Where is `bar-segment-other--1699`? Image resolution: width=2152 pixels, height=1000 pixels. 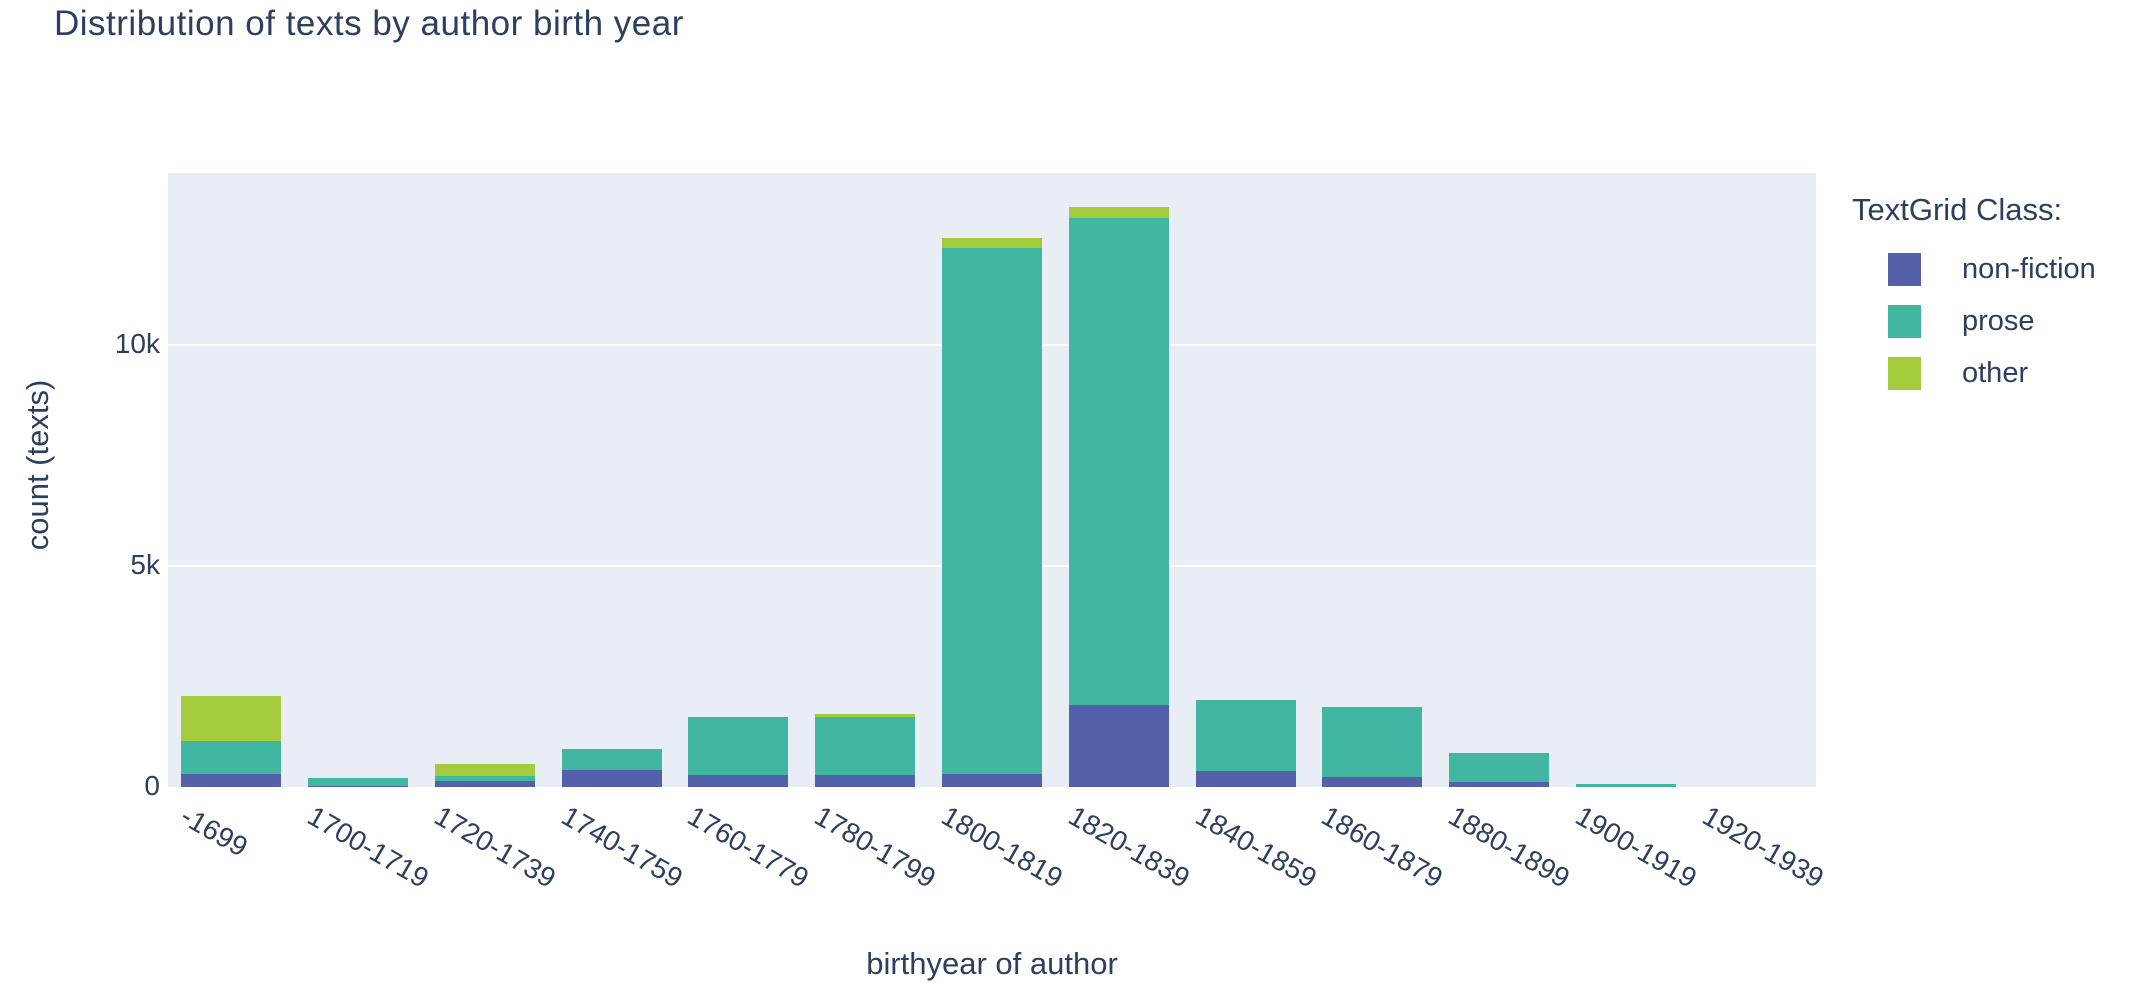
bar-segment-other--1699 is located at coordinates (231, 718).